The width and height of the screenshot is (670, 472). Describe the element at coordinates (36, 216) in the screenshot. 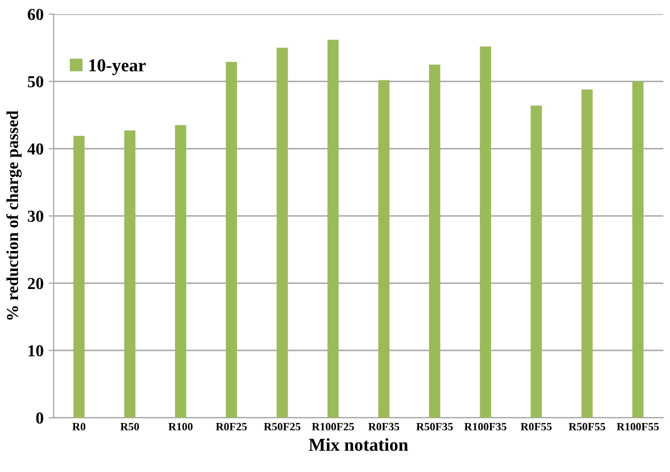

I see `y-tick-label: 30` at that location.